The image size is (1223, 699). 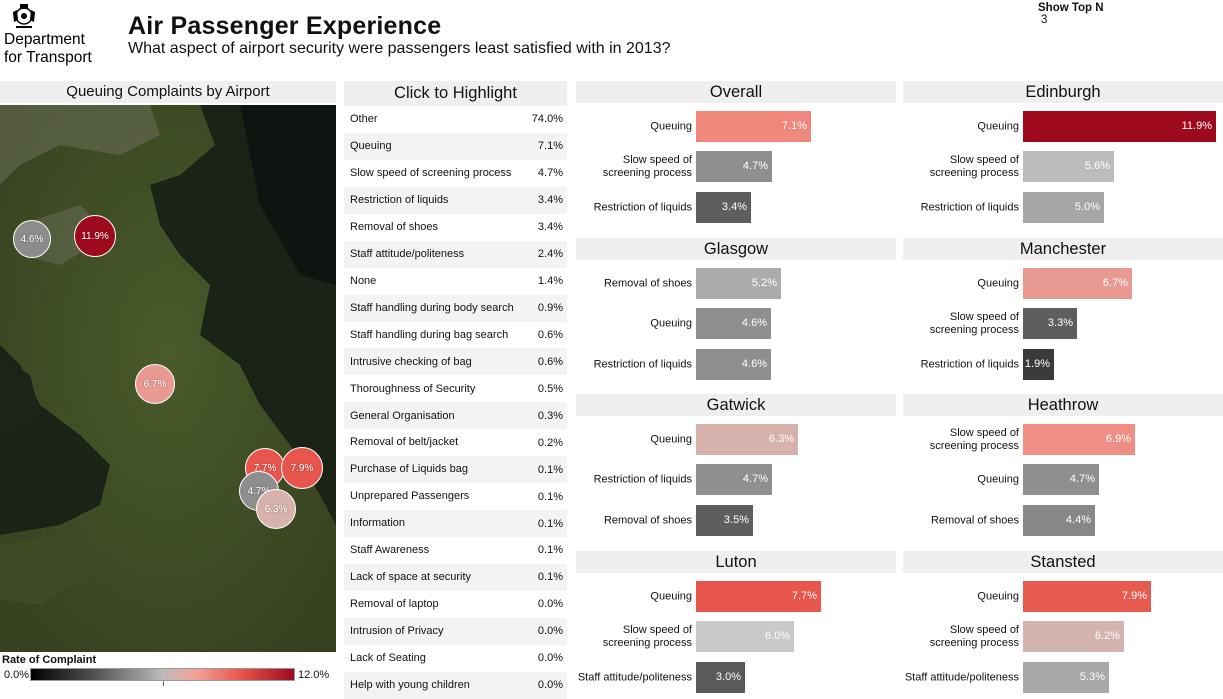 What do you see at coordinates (455, 173) in the screenshot?
I see `highlight-item: Slow speed of screening process 4.7%` at bounding box center [455, 173].